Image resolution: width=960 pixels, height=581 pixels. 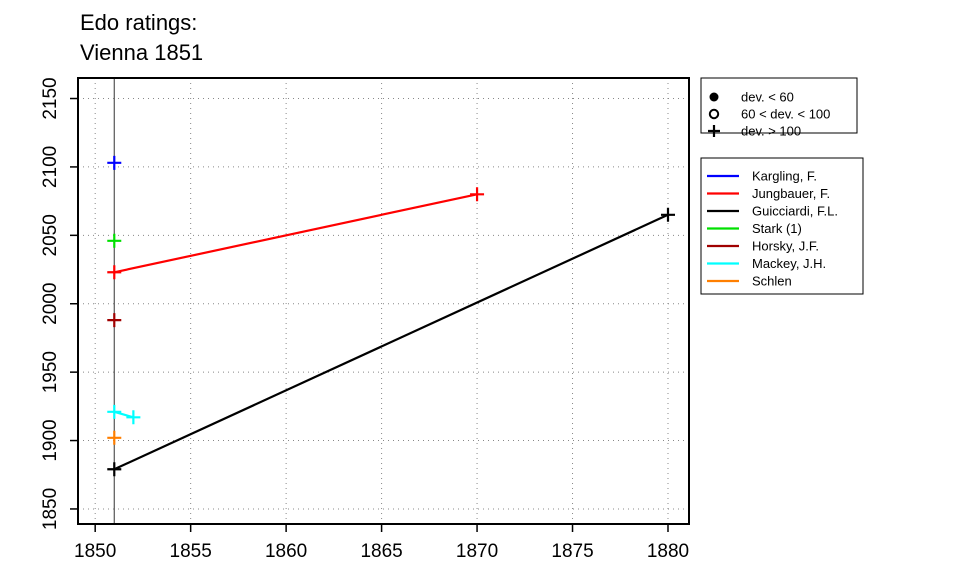 What do you see at coordinates (714, 131) in the screenshot?
I see `legend-symbol-plus` at bounding box center [714, 131].